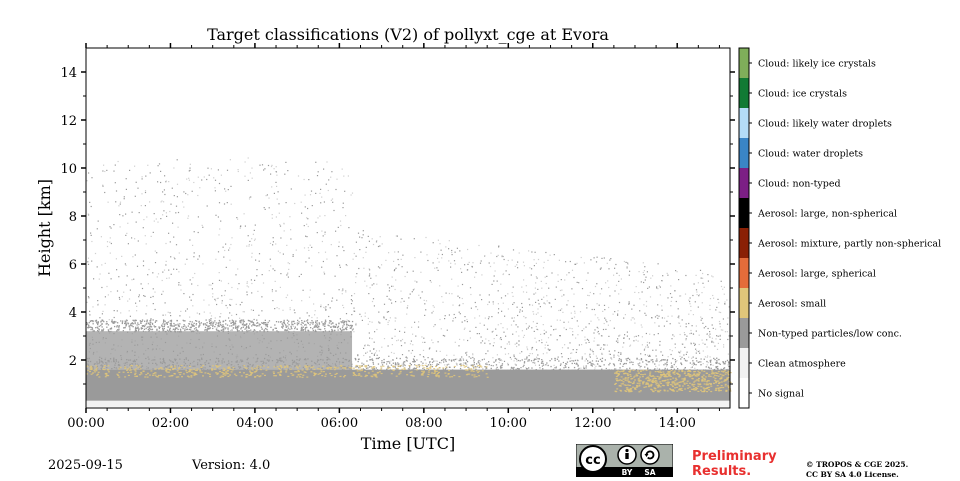  Describe the element at coordinates (73, 265) in the screenshot. I see `y-tick-label: 6` at that location.